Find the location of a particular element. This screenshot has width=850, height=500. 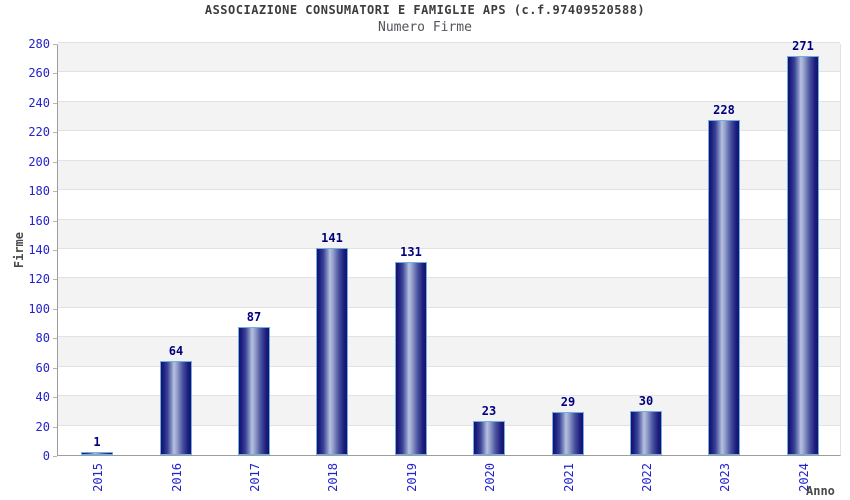

bar-value-label: 23 is located at coordinates (489, 411).